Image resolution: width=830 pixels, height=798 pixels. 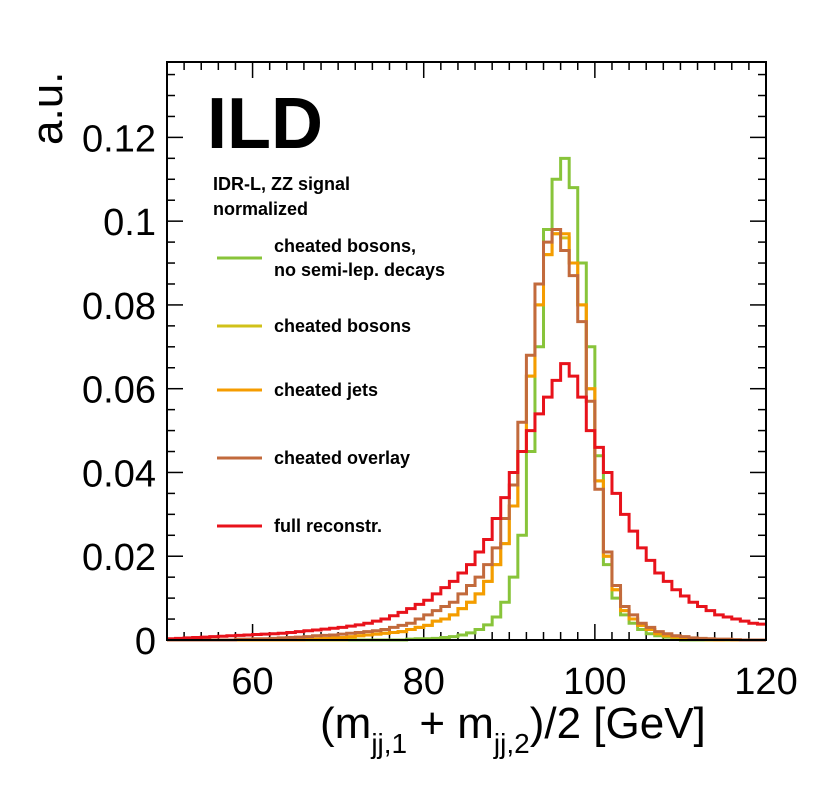 I want to click on x-axis-title-part-1: (m, so click(x=345, y=723).